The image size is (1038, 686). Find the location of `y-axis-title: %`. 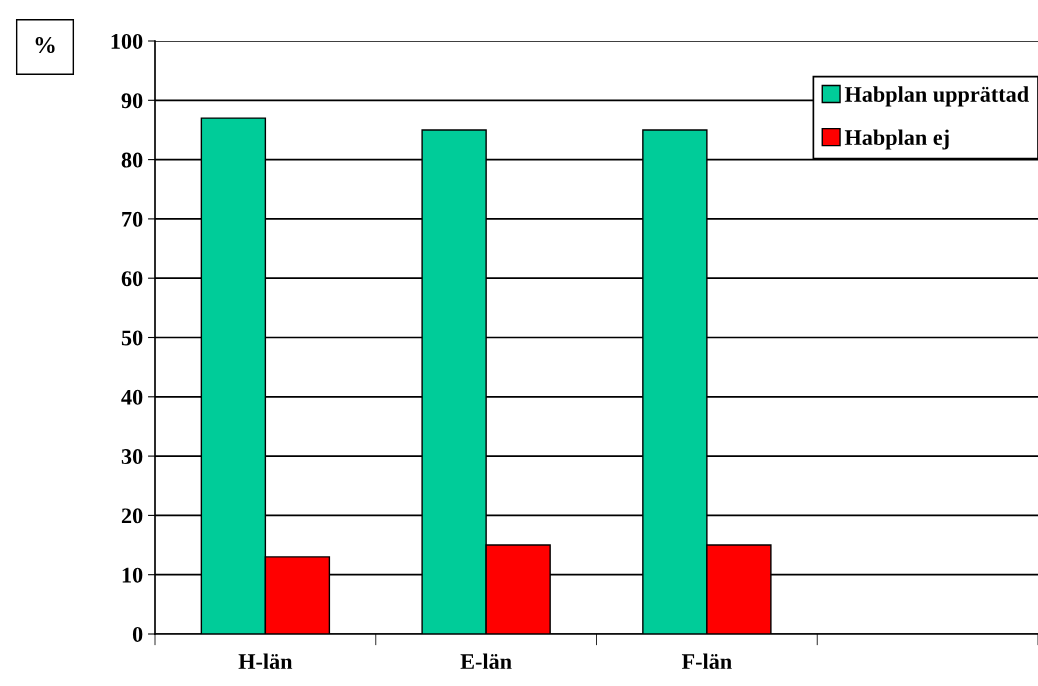

y-axis-title: % is located at coordinates (45, 44).